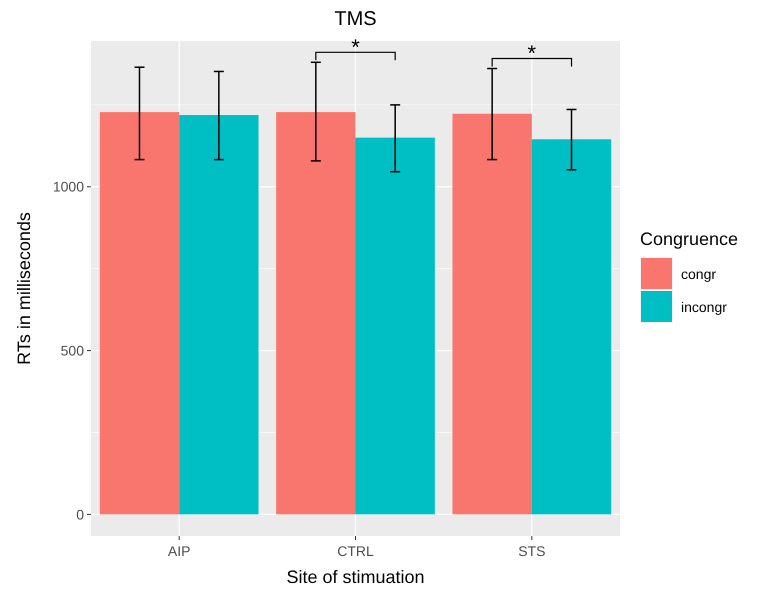 Image resolution: width=768 pixels, height=592 pixels. I want to click on y-tick-label: 0, so click(80, 514).